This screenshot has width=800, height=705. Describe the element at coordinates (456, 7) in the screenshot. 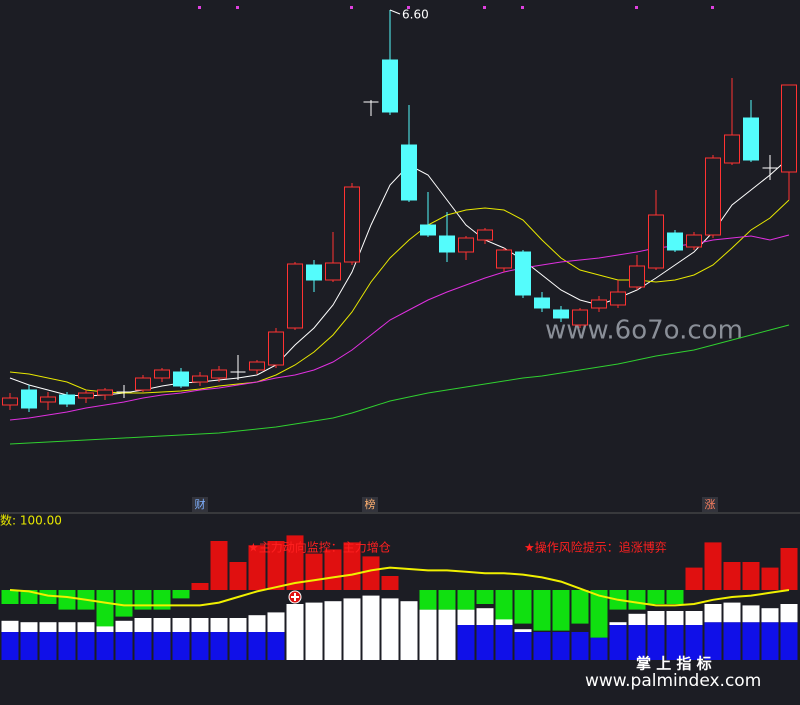

I see `top-dots` at that location.